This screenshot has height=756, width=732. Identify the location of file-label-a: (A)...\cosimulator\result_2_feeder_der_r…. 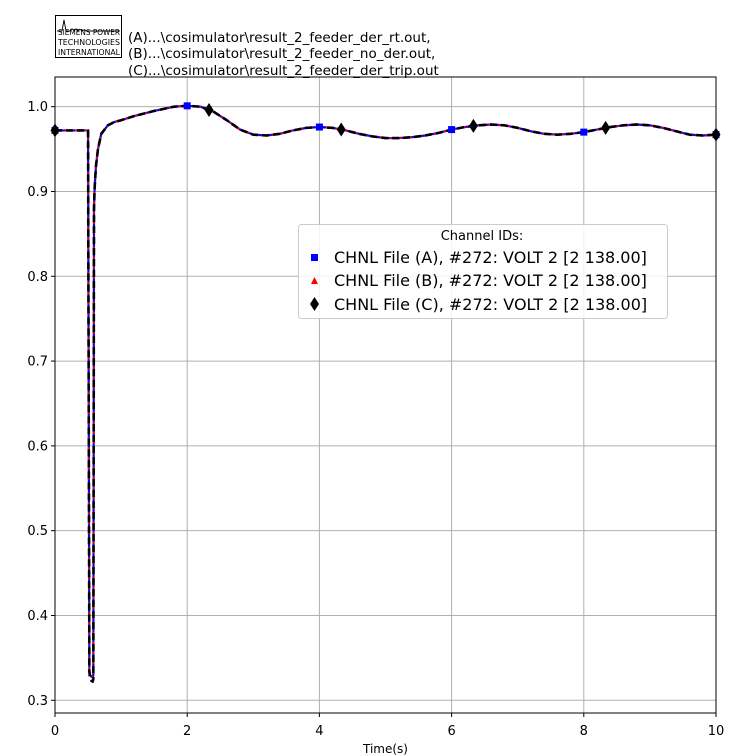
(279, 38).